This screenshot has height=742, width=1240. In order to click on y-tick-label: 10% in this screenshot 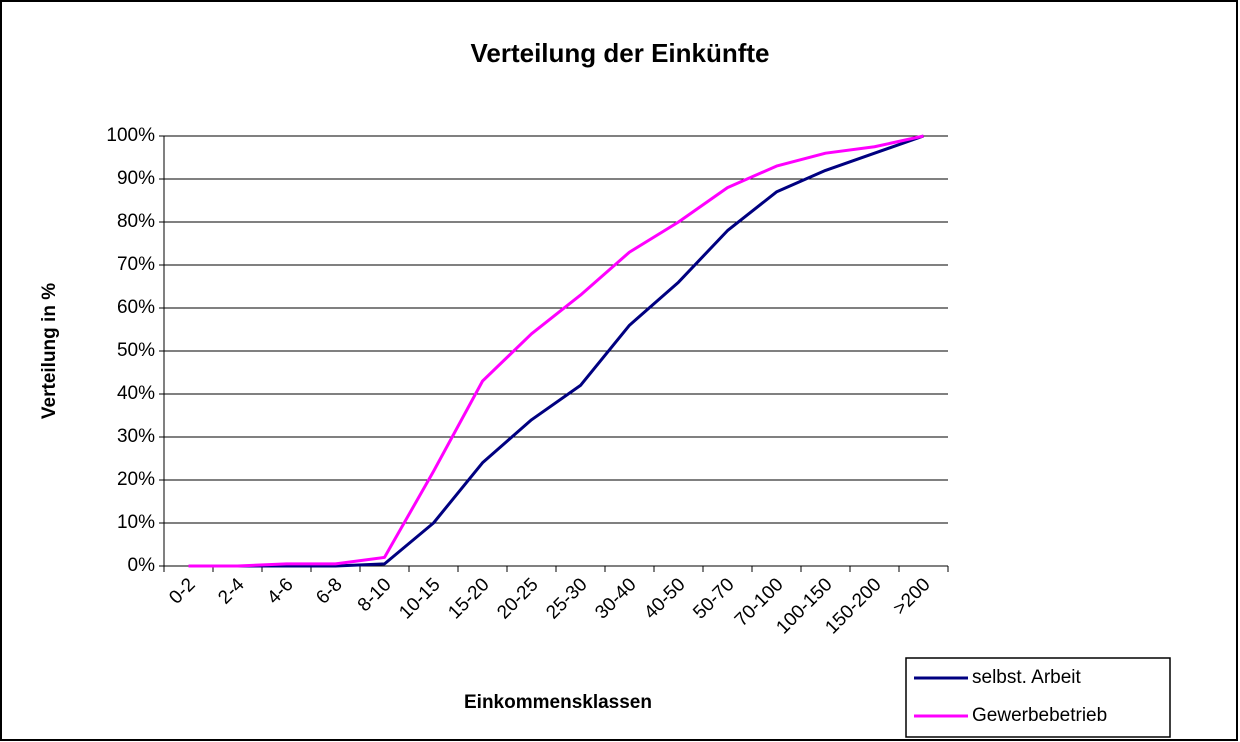, I will do `click(136, 522)`.